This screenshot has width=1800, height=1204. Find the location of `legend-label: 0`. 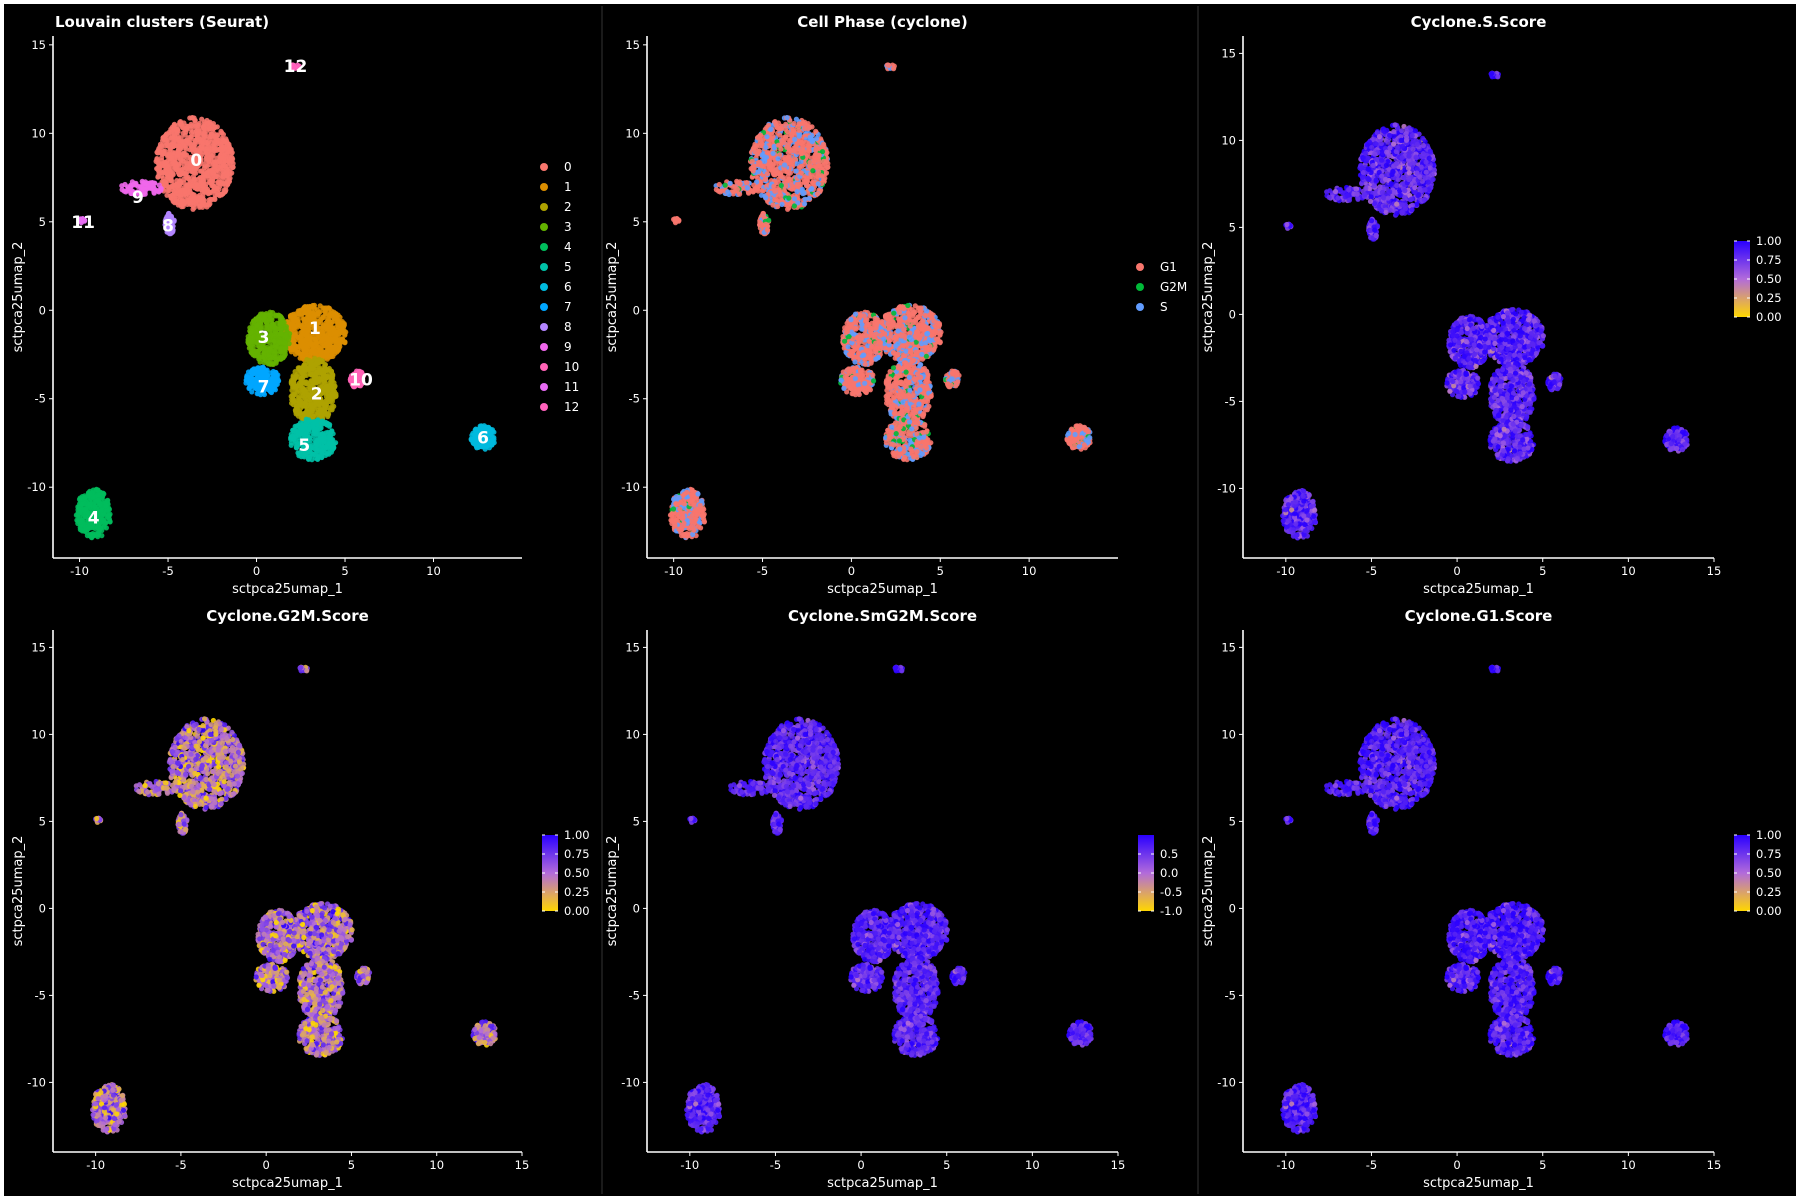

legend-label: 0 is located at coordinates (568, 167).